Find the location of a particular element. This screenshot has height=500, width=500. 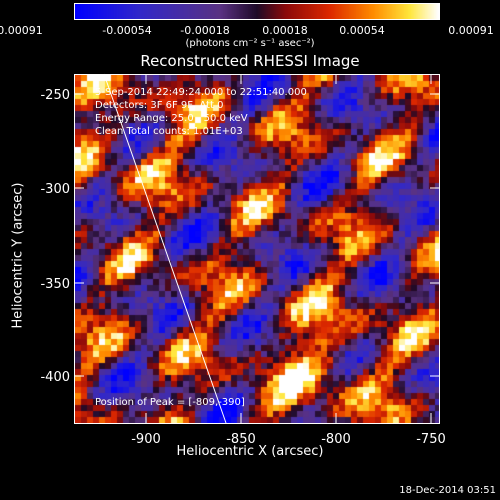

colorbar-units: (photons cm⁻² s⁻¹ asec⁻²) is located at coordinates (250, 43).